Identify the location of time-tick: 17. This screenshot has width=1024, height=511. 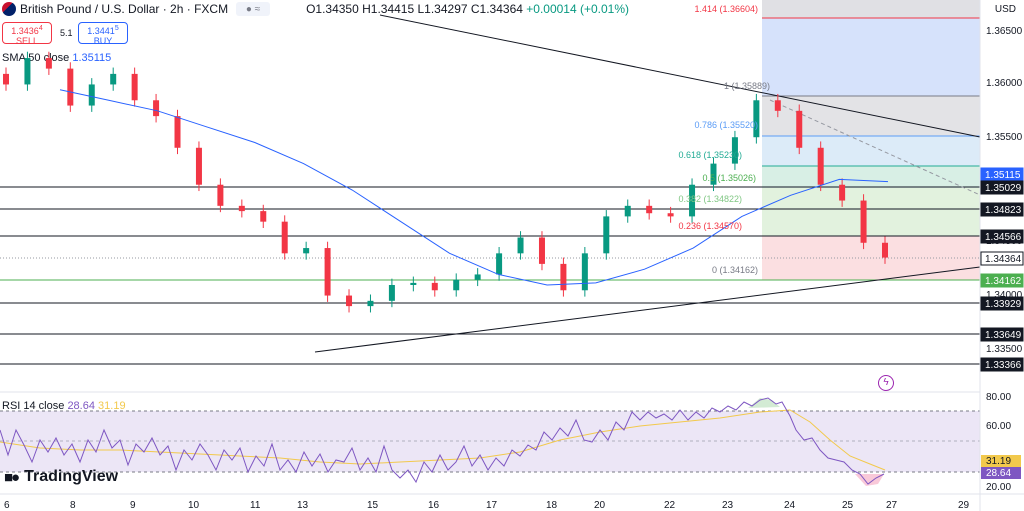
(492, 505).